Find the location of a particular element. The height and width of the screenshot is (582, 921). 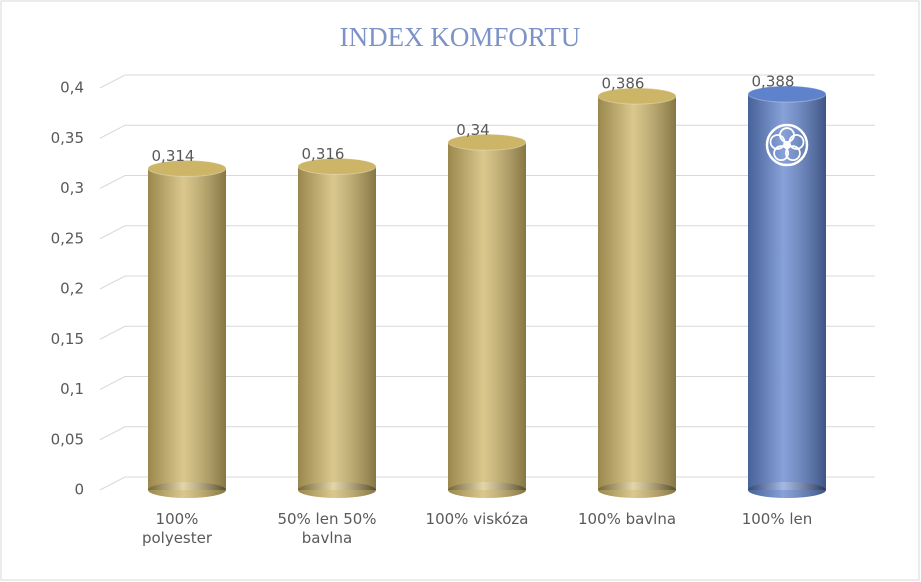

chart-title: INDEX KOMFORTU is located at coordinates (460, 37).